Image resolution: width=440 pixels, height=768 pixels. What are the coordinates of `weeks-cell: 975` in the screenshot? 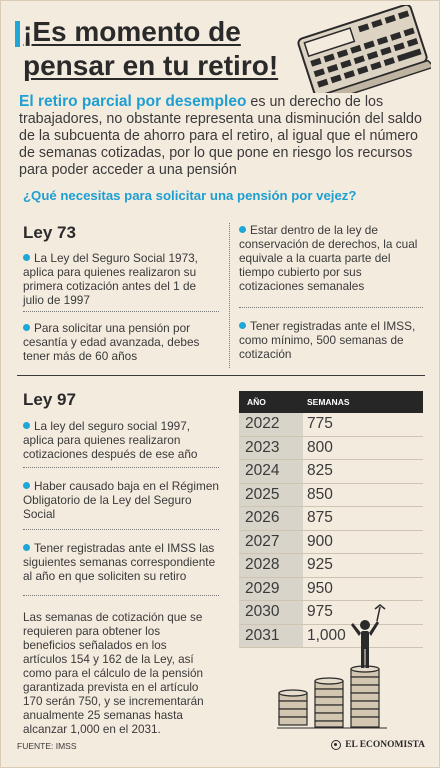 It's located at (320, 612).